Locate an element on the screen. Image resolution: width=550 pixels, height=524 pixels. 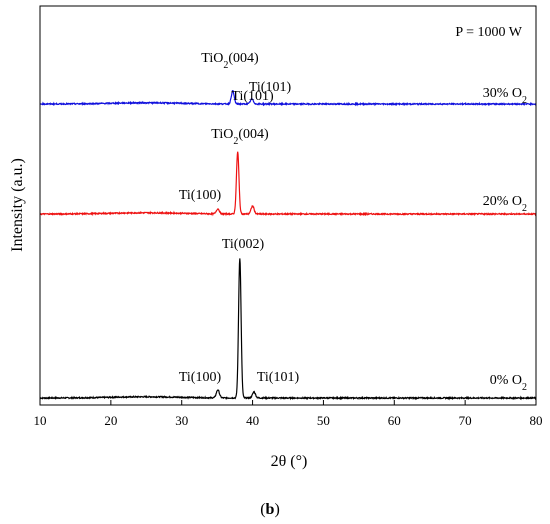
x-tick-label: 70 is located at coordinates (465, 420).